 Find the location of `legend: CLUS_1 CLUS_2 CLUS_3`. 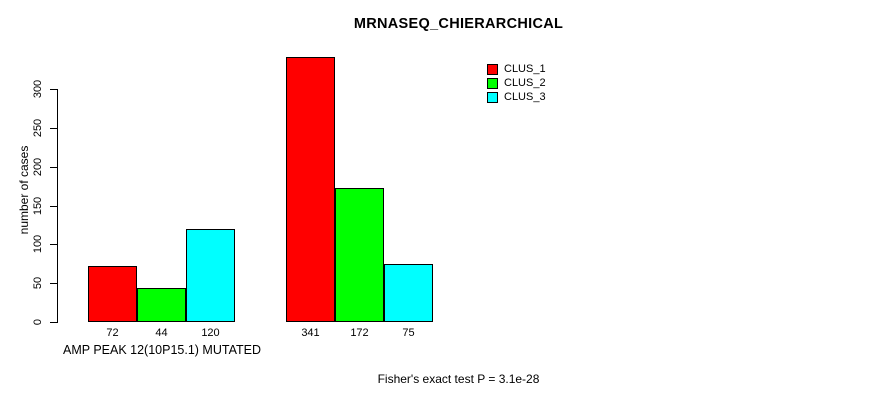

legend: CLUS_1 CLUS_2 CLUS_3 is located at coordinates (516, 83).